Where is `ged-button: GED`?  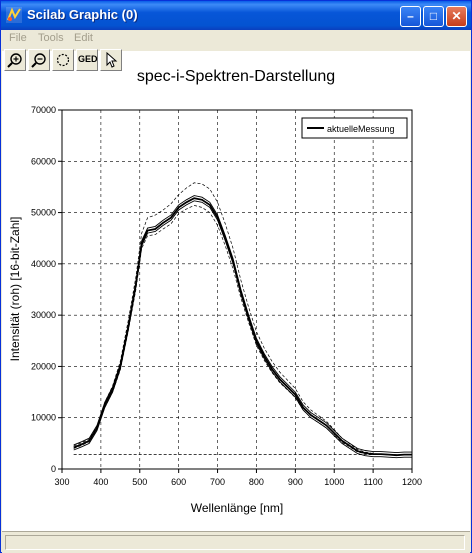
ged-button: GED is located at coordinates (87, 60).